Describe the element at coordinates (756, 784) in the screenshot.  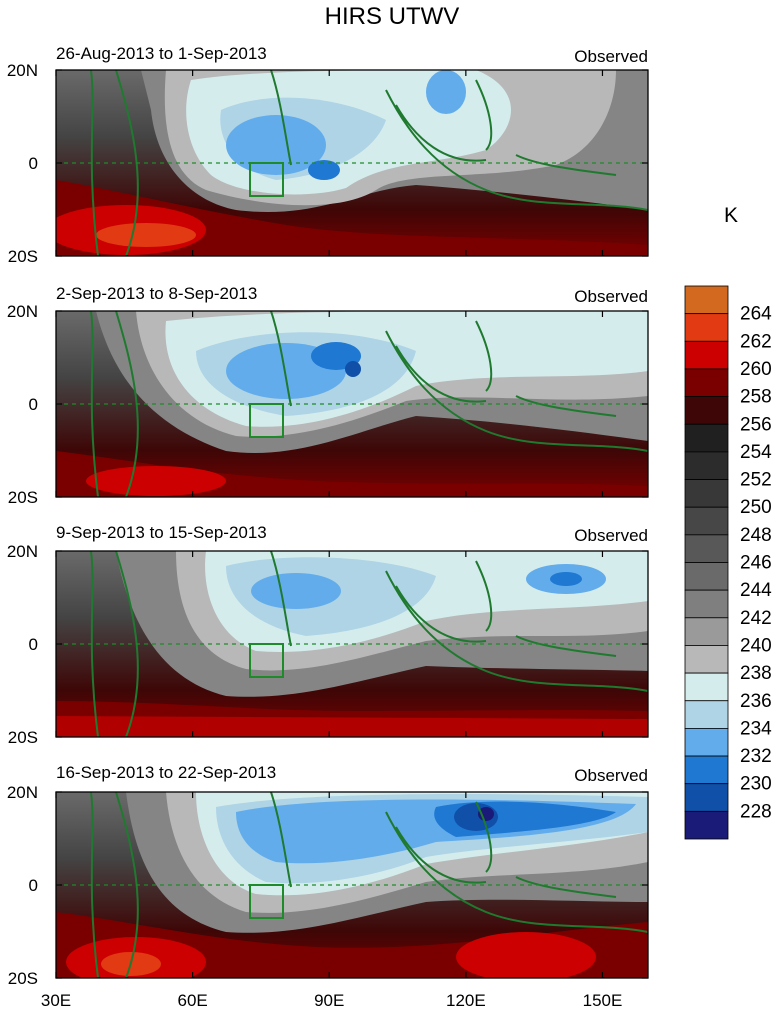
I see `colorbar-label: 230` at that location.